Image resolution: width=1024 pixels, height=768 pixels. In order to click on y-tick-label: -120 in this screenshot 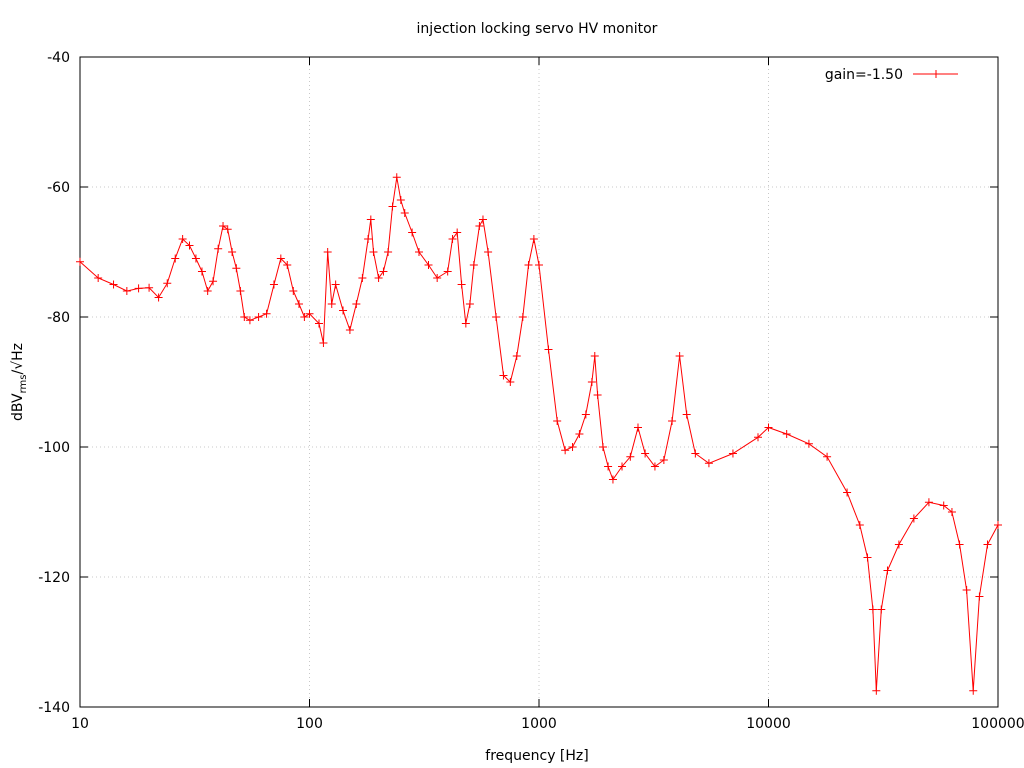, I will do `click(54, 578)`.